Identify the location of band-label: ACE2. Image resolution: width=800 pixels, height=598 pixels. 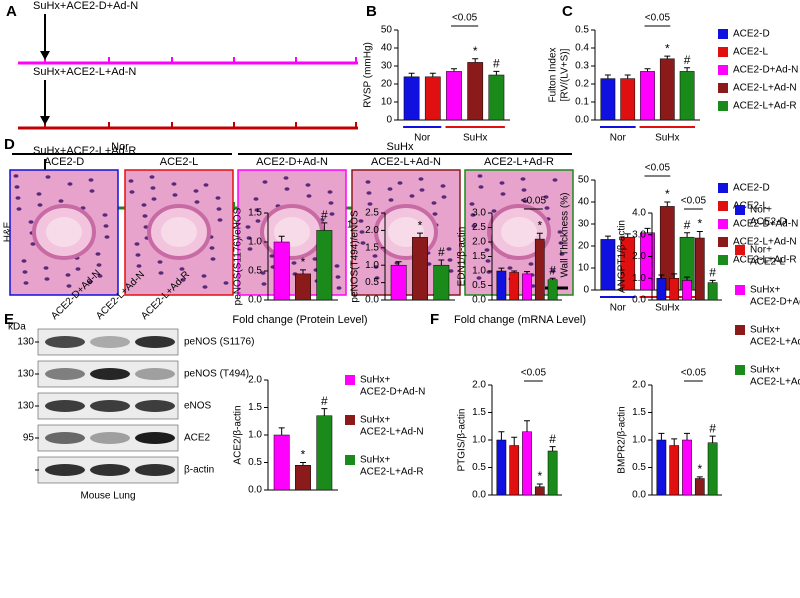
(197, 438).